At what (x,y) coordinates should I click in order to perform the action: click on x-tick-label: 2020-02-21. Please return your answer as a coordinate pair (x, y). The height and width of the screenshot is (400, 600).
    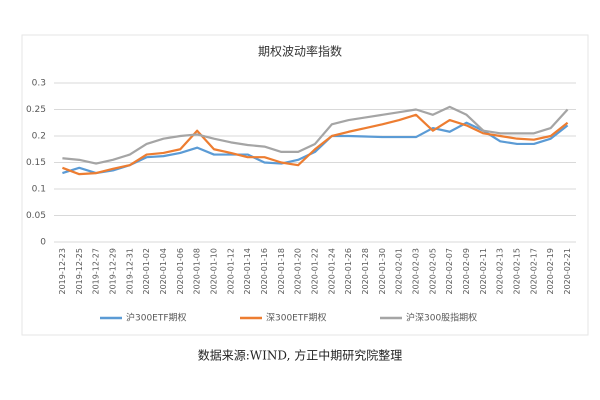
    Looking at the image, I should click on (567, 271).